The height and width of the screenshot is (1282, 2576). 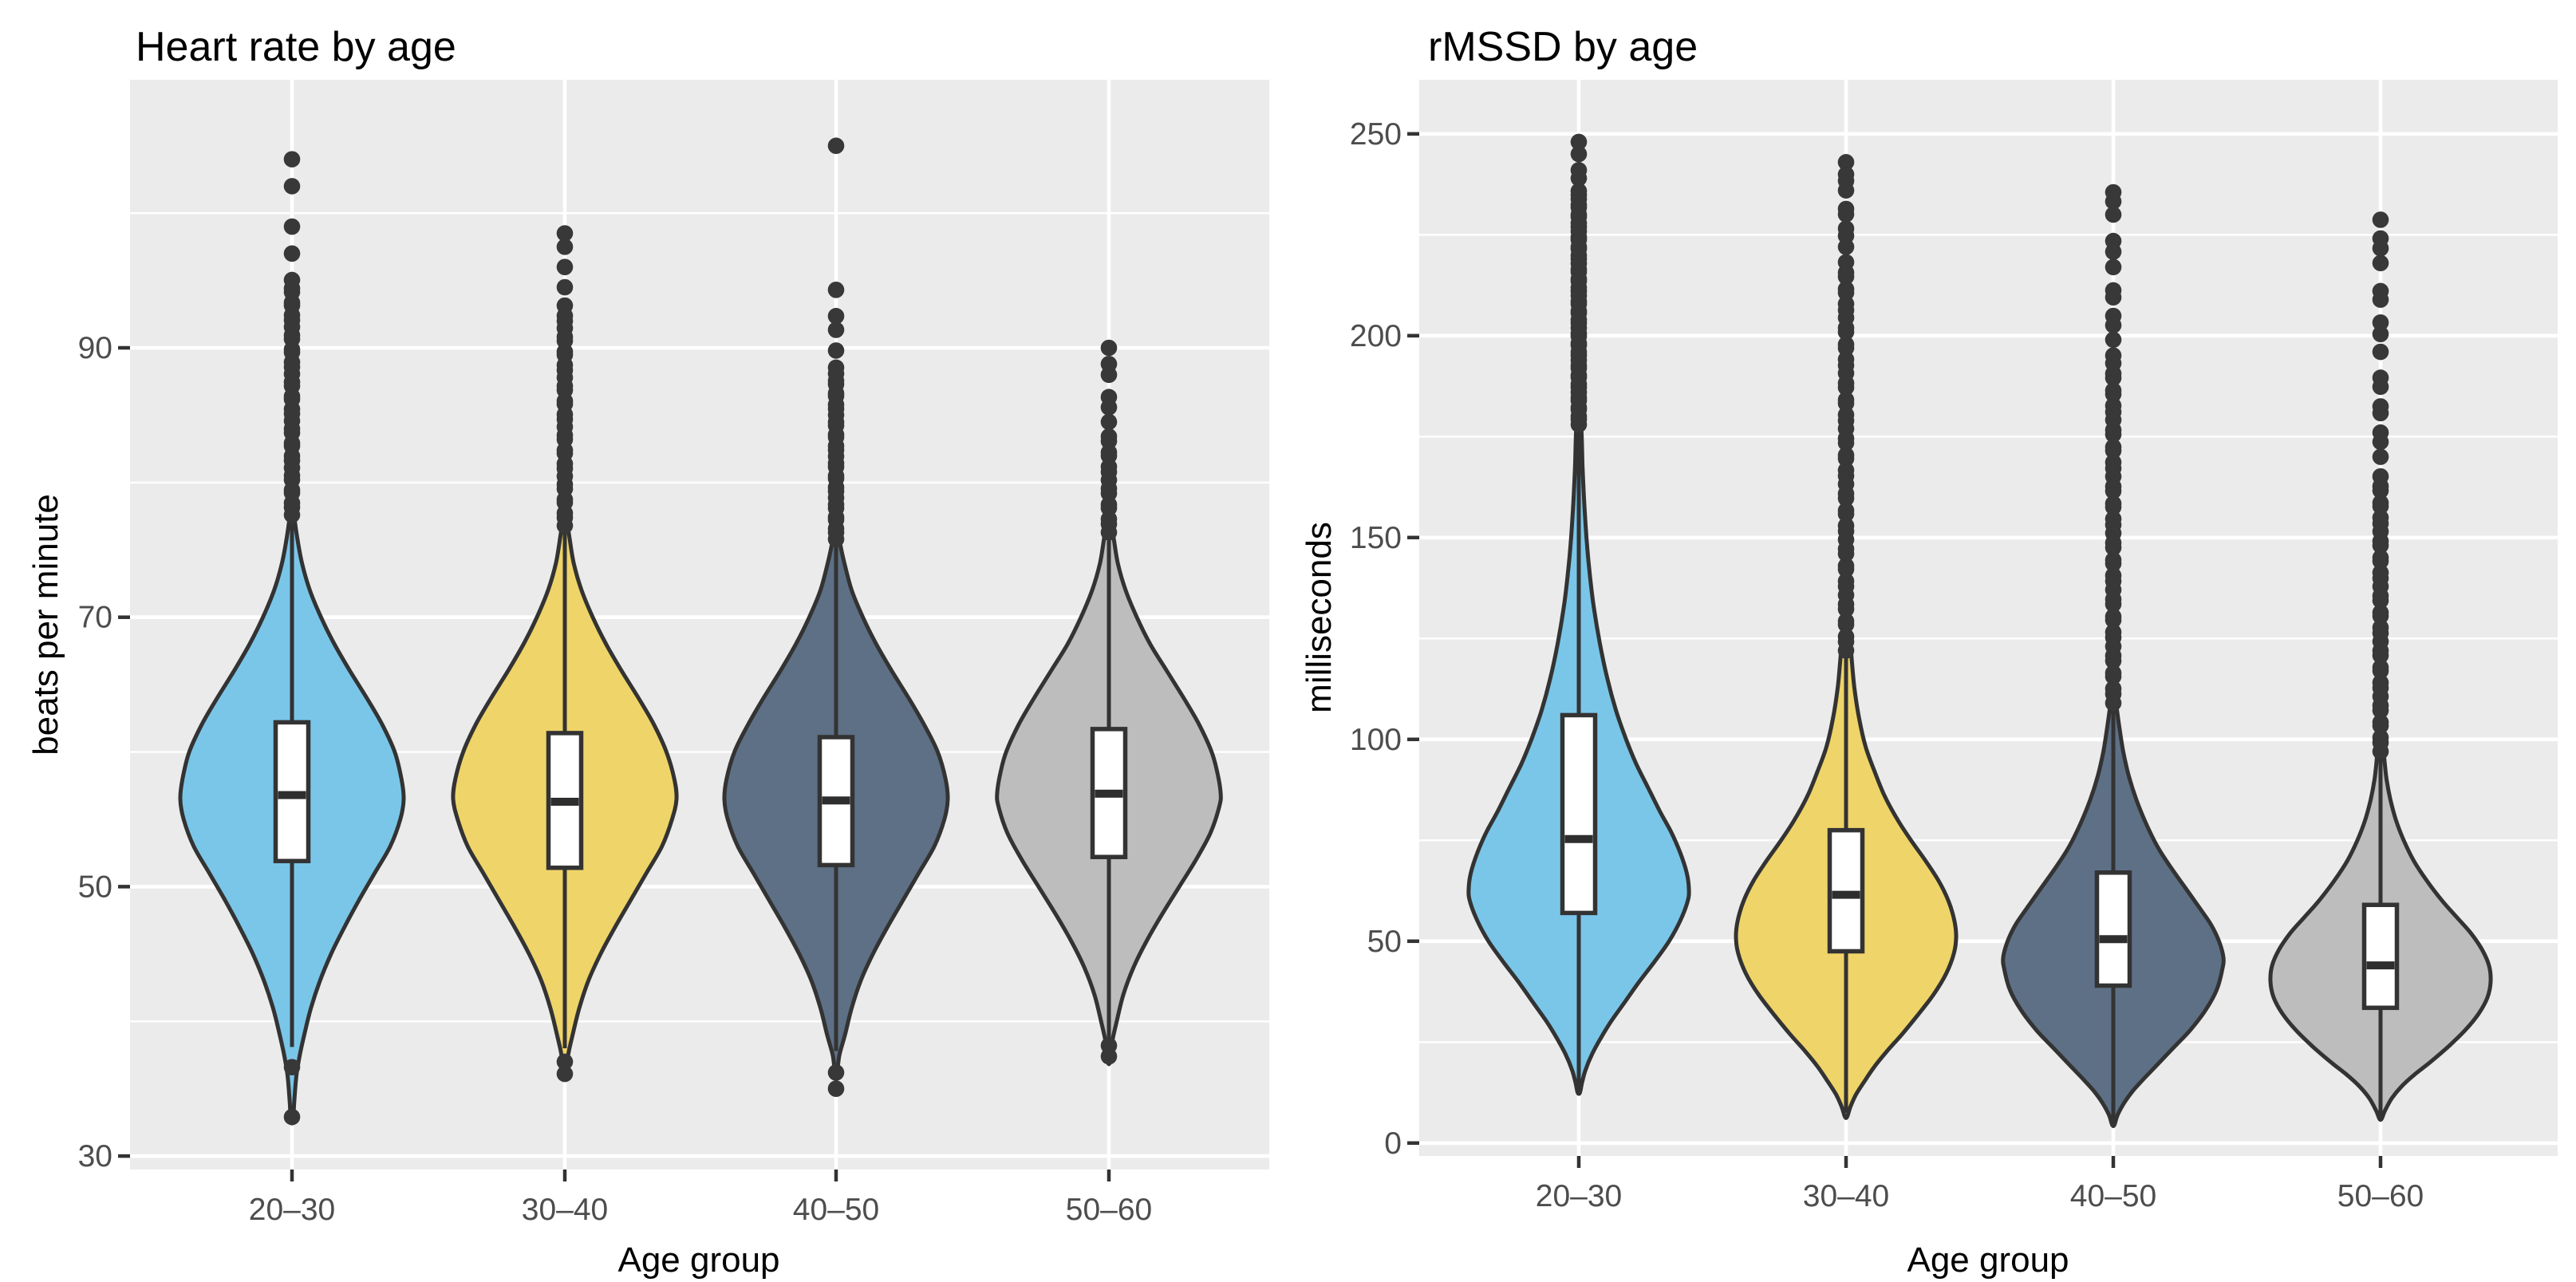 What do you see at coordinates (1846, 1196) in the screenshot?
I see `x-tick-label: 30–40` at bounding box center [1846, 1196].